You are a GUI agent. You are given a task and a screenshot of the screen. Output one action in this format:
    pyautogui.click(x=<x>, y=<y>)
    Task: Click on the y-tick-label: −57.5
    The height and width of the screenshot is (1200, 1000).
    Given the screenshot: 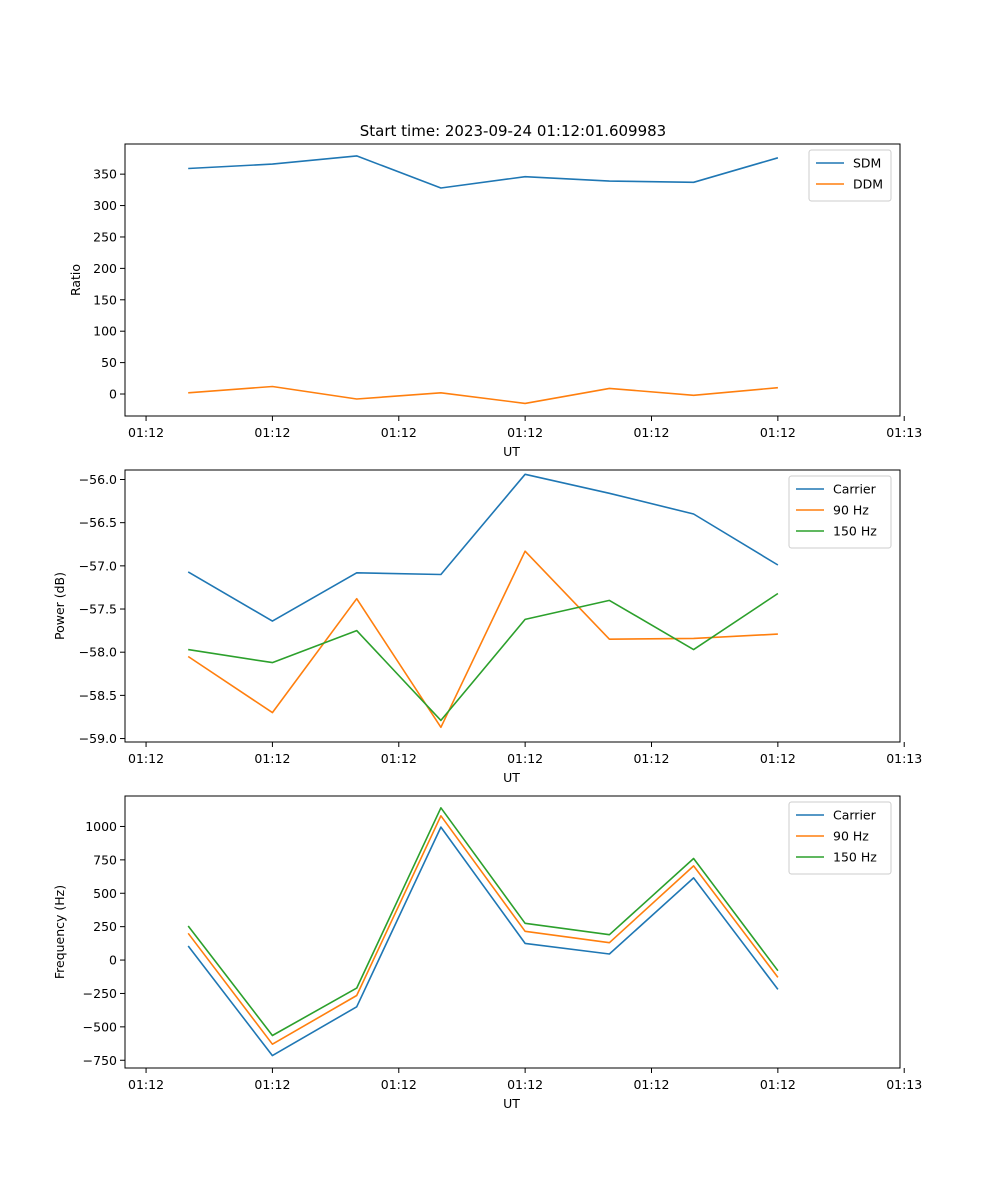 What is the action you would take?
    pyautogui.click(x=98, y=609)
    